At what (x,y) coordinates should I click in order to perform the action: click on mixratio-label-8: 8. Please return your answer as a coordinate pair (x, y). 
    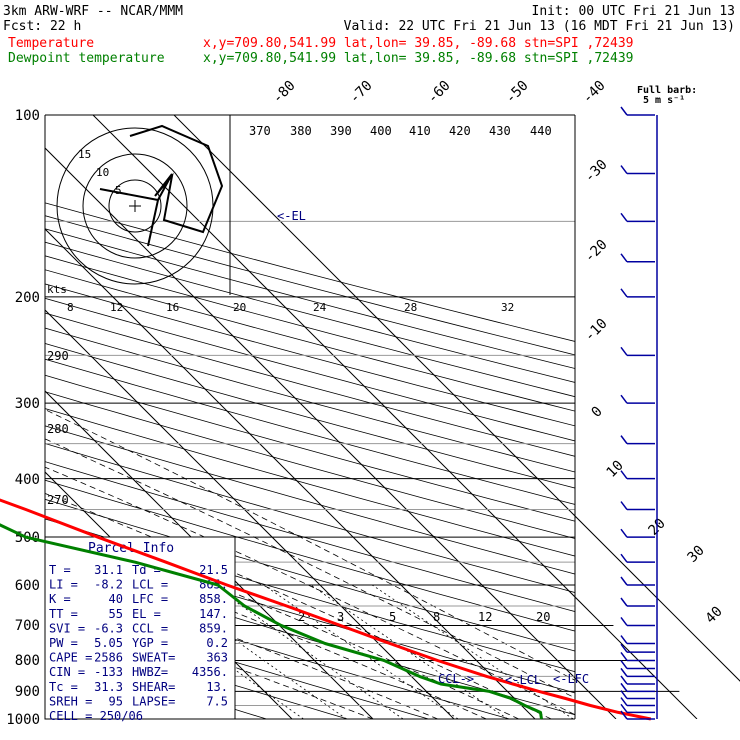
    Looking at the image, I should click on (436, 617).